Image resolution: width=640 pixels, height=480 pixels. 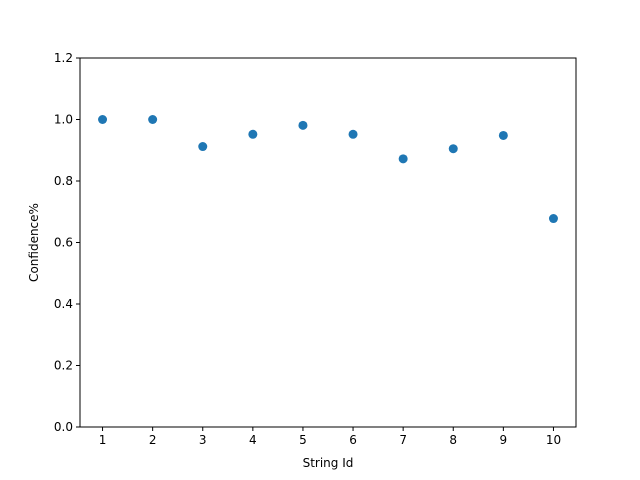 I want to click on x-tick-label: 4, so click(x=253, y=440).